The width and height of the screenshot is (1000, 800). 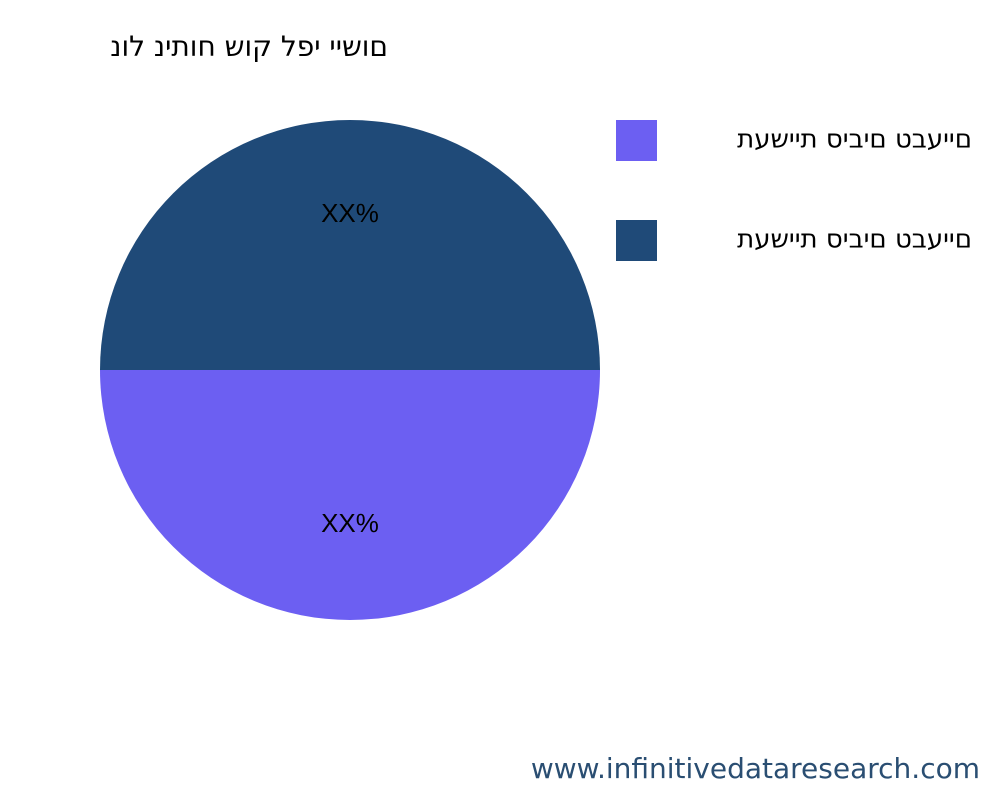 What do you see at coordinates (249, 46) in the screenshot?
I see `chart-title: םושיי יפל קוש חותינ לונ` at bounding box center [249, 46].